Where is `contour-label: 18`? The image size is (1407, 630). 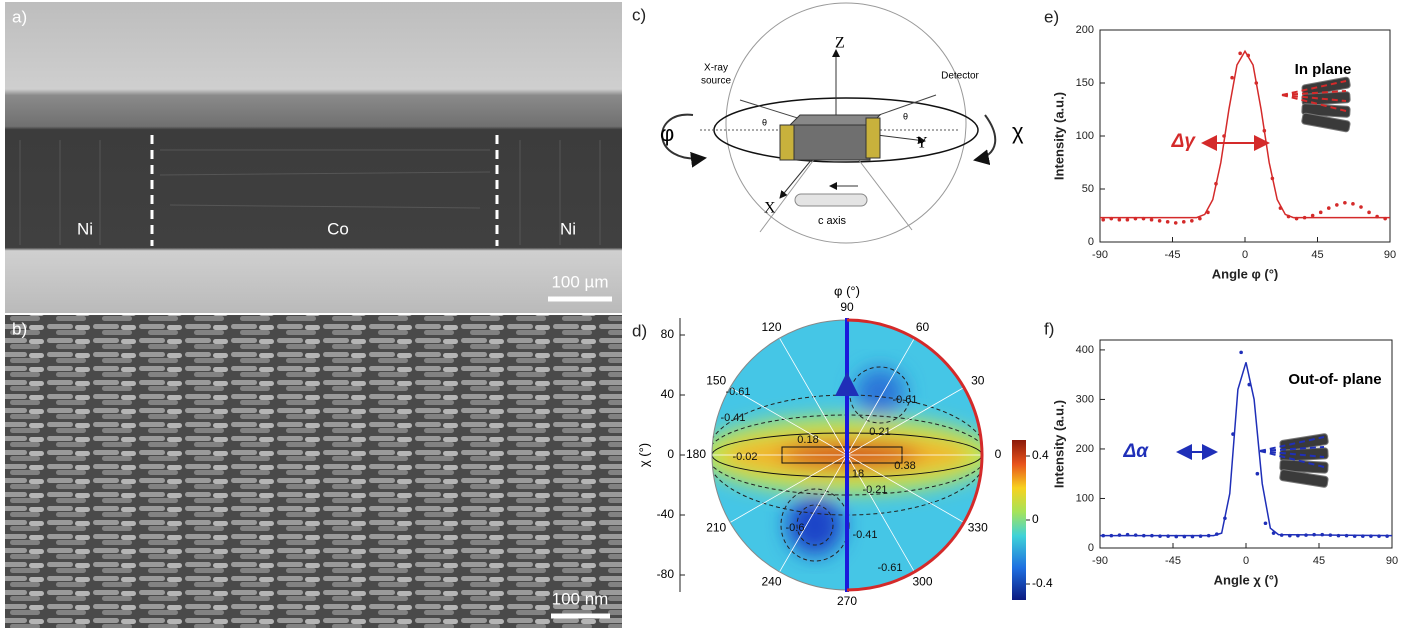
contour-label: 18 is located at coordinates (858, 474).